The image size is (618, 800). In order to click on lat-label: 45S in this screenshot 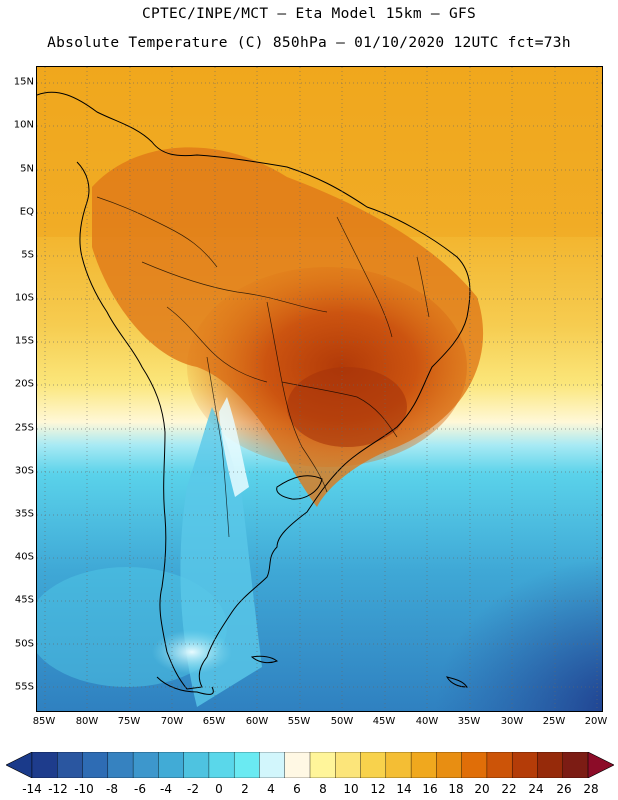, I will do `click(24, 600)`.